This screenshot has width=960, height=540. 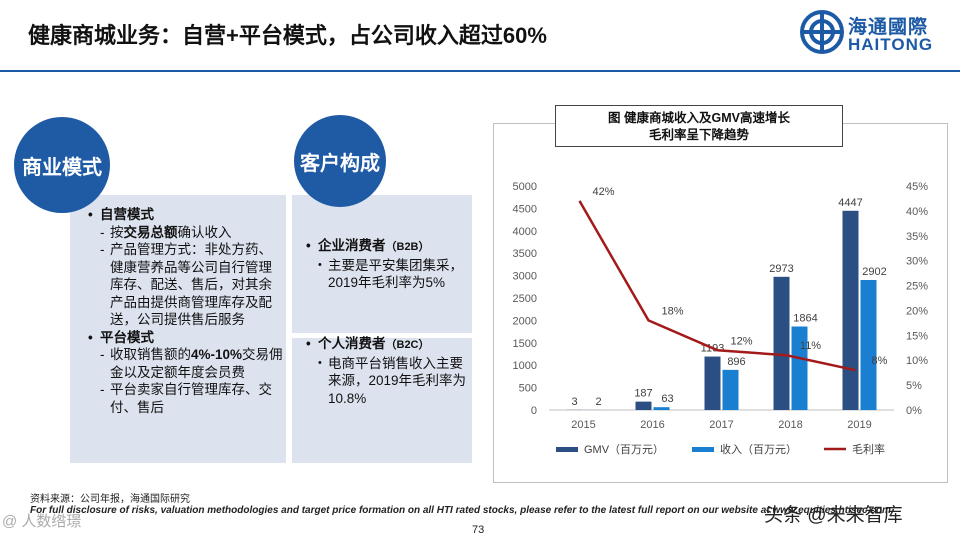 I want to click on self-operated-heading: 自营模式, so click(x=186, y=215).